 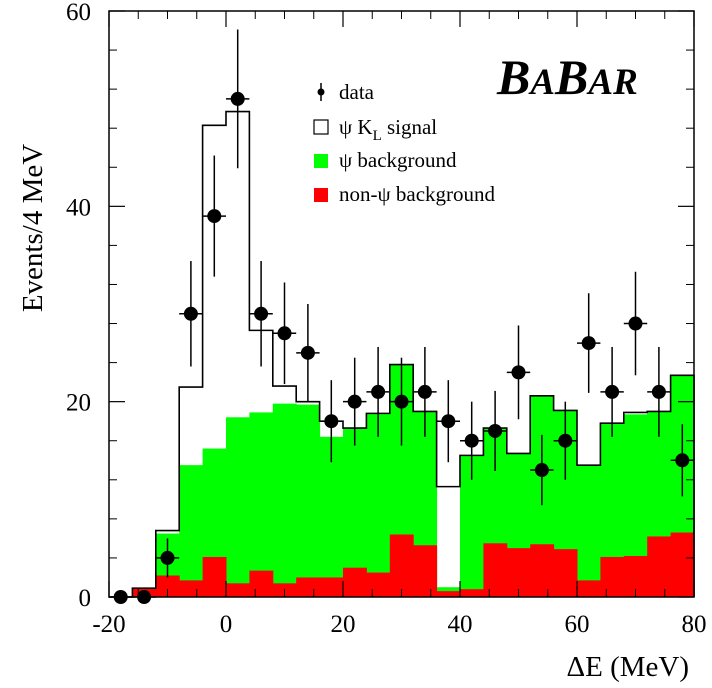 What do you see at coordinates (460, 624) in the screenshot?
I see `x-tick-label: 40` at bounding box center [460, 624].